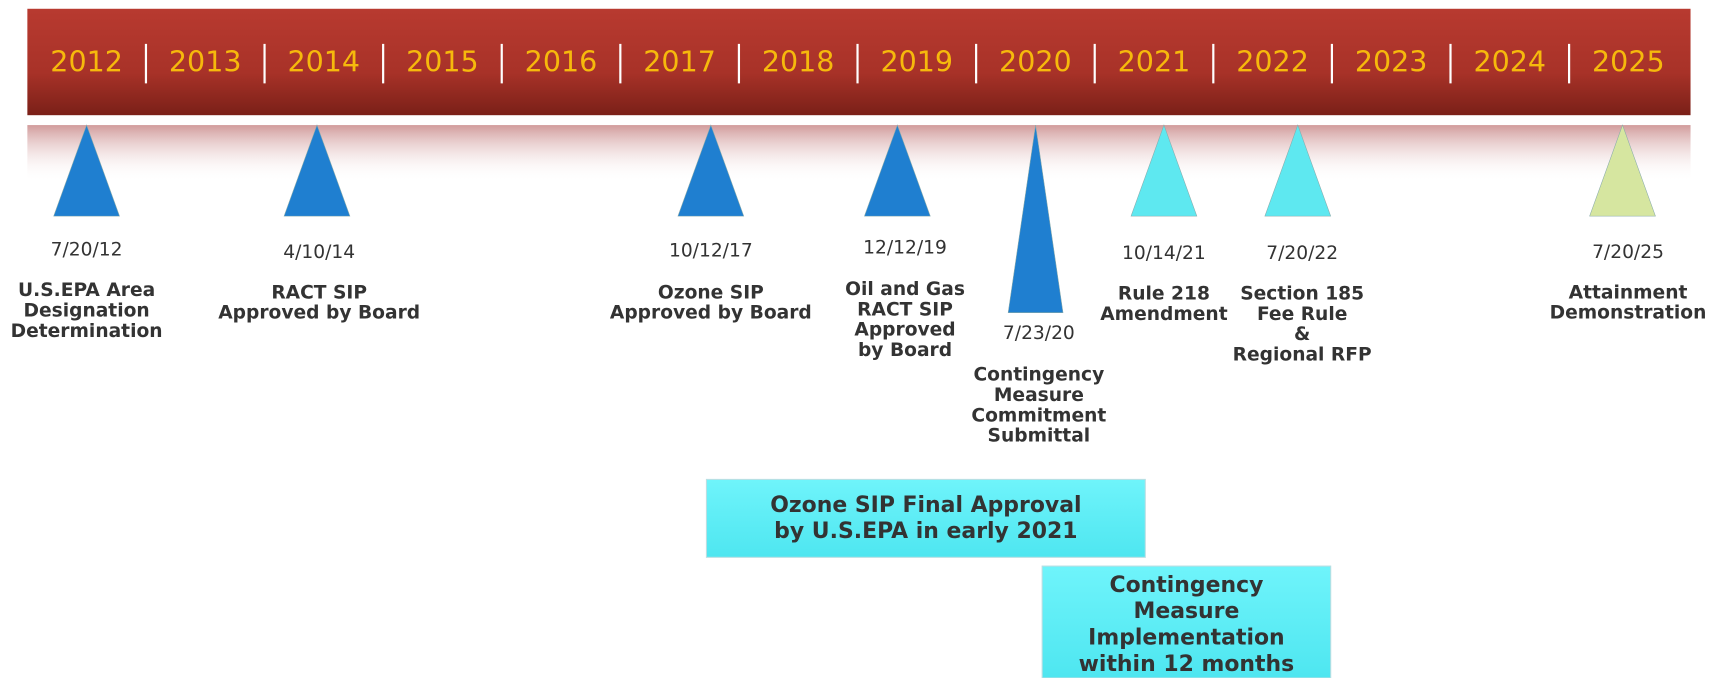 This screenshot has height=678, width=1719. What do you see at coordinates (87, 331) in the screenshot?
I see `milestone-label: Determination` at bounding box center [87, 331].